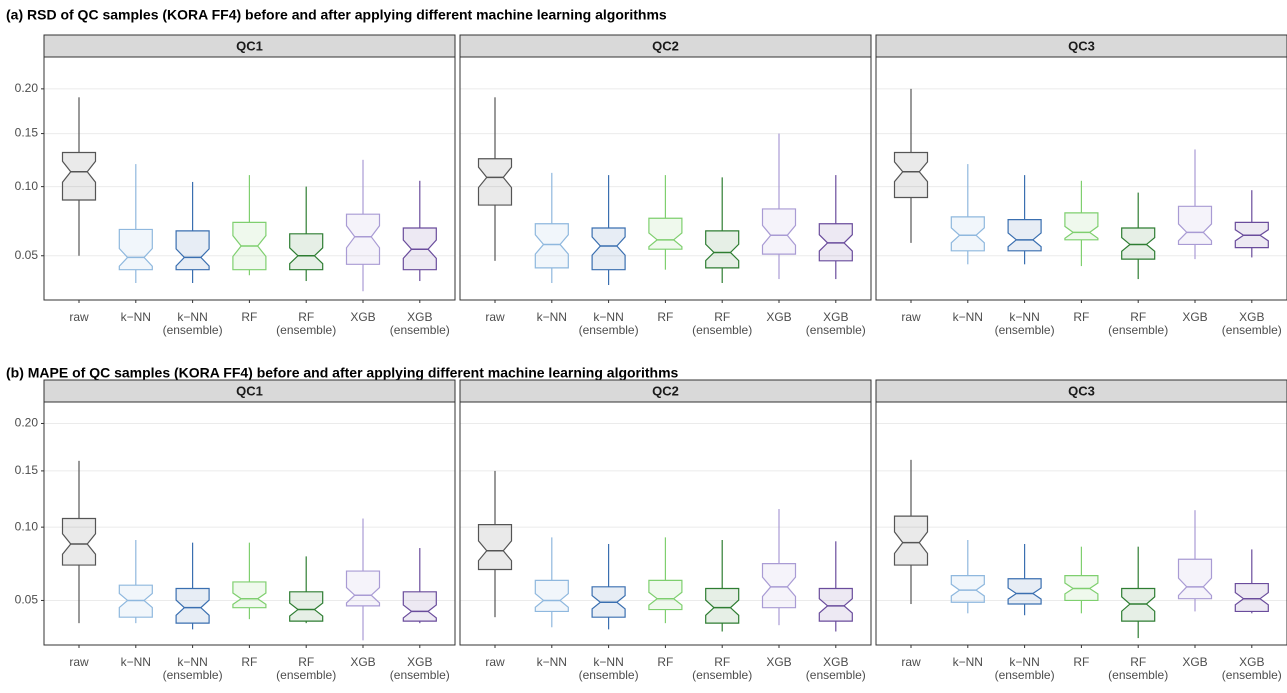  What do you see at coordinates (27, 470) in the screenshot?
I see `y-tick-label: 0.15` at bounding box center [27, 470].